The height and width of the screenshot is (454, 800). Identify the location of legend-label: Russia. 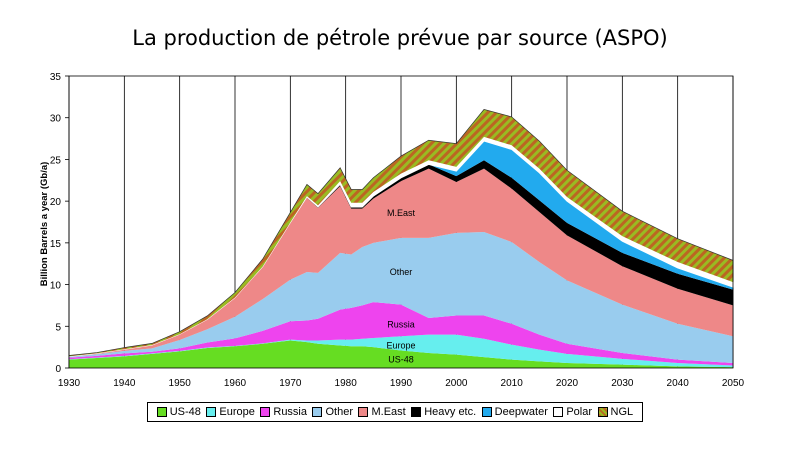
(290, 412).